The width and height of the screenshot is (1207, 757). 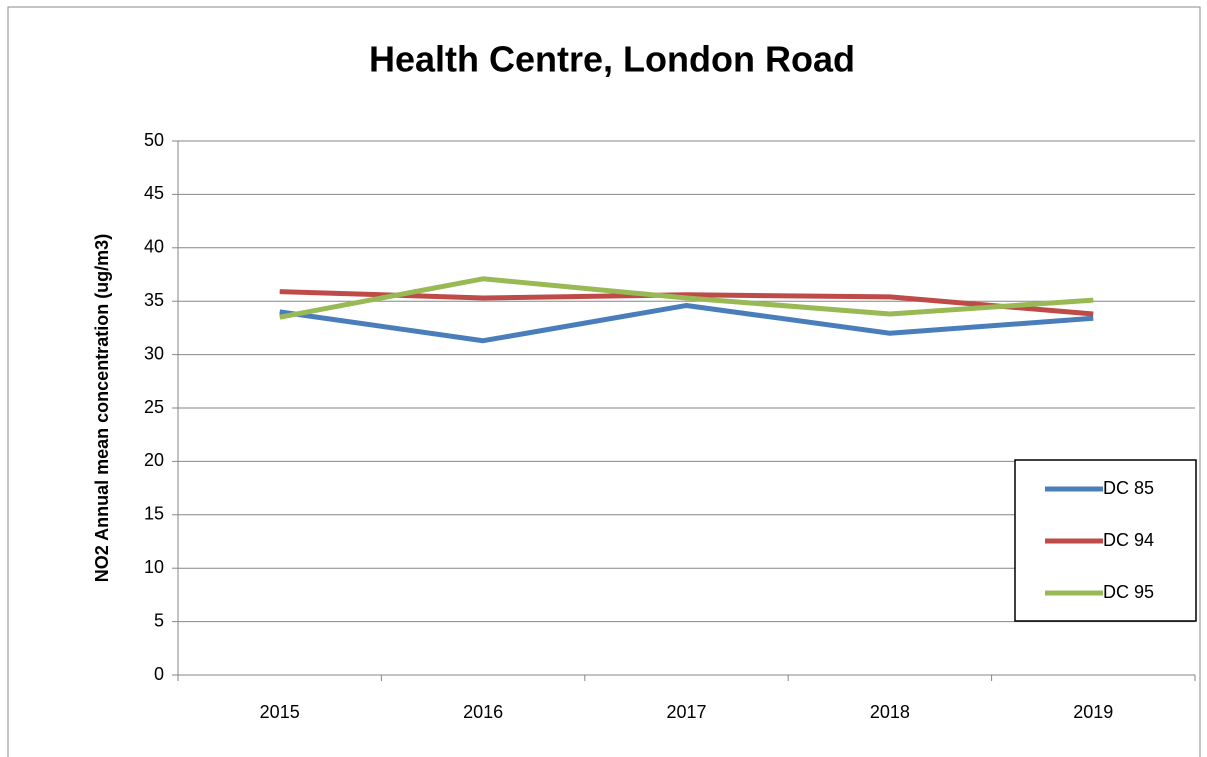 What do you see at coordinates (154, 247) in the screenshot?
I see `y-tick-label: 40` at bounding box center [154, 247].